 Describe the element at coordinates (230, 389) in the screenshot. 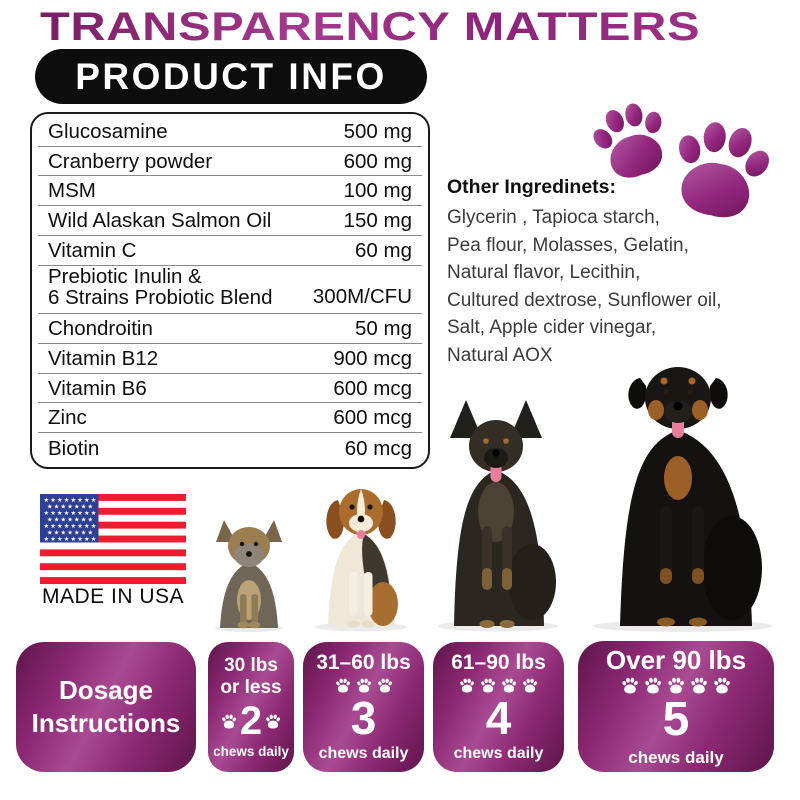

I see `table-row: Vitamin B6 600 mcg` at that location.